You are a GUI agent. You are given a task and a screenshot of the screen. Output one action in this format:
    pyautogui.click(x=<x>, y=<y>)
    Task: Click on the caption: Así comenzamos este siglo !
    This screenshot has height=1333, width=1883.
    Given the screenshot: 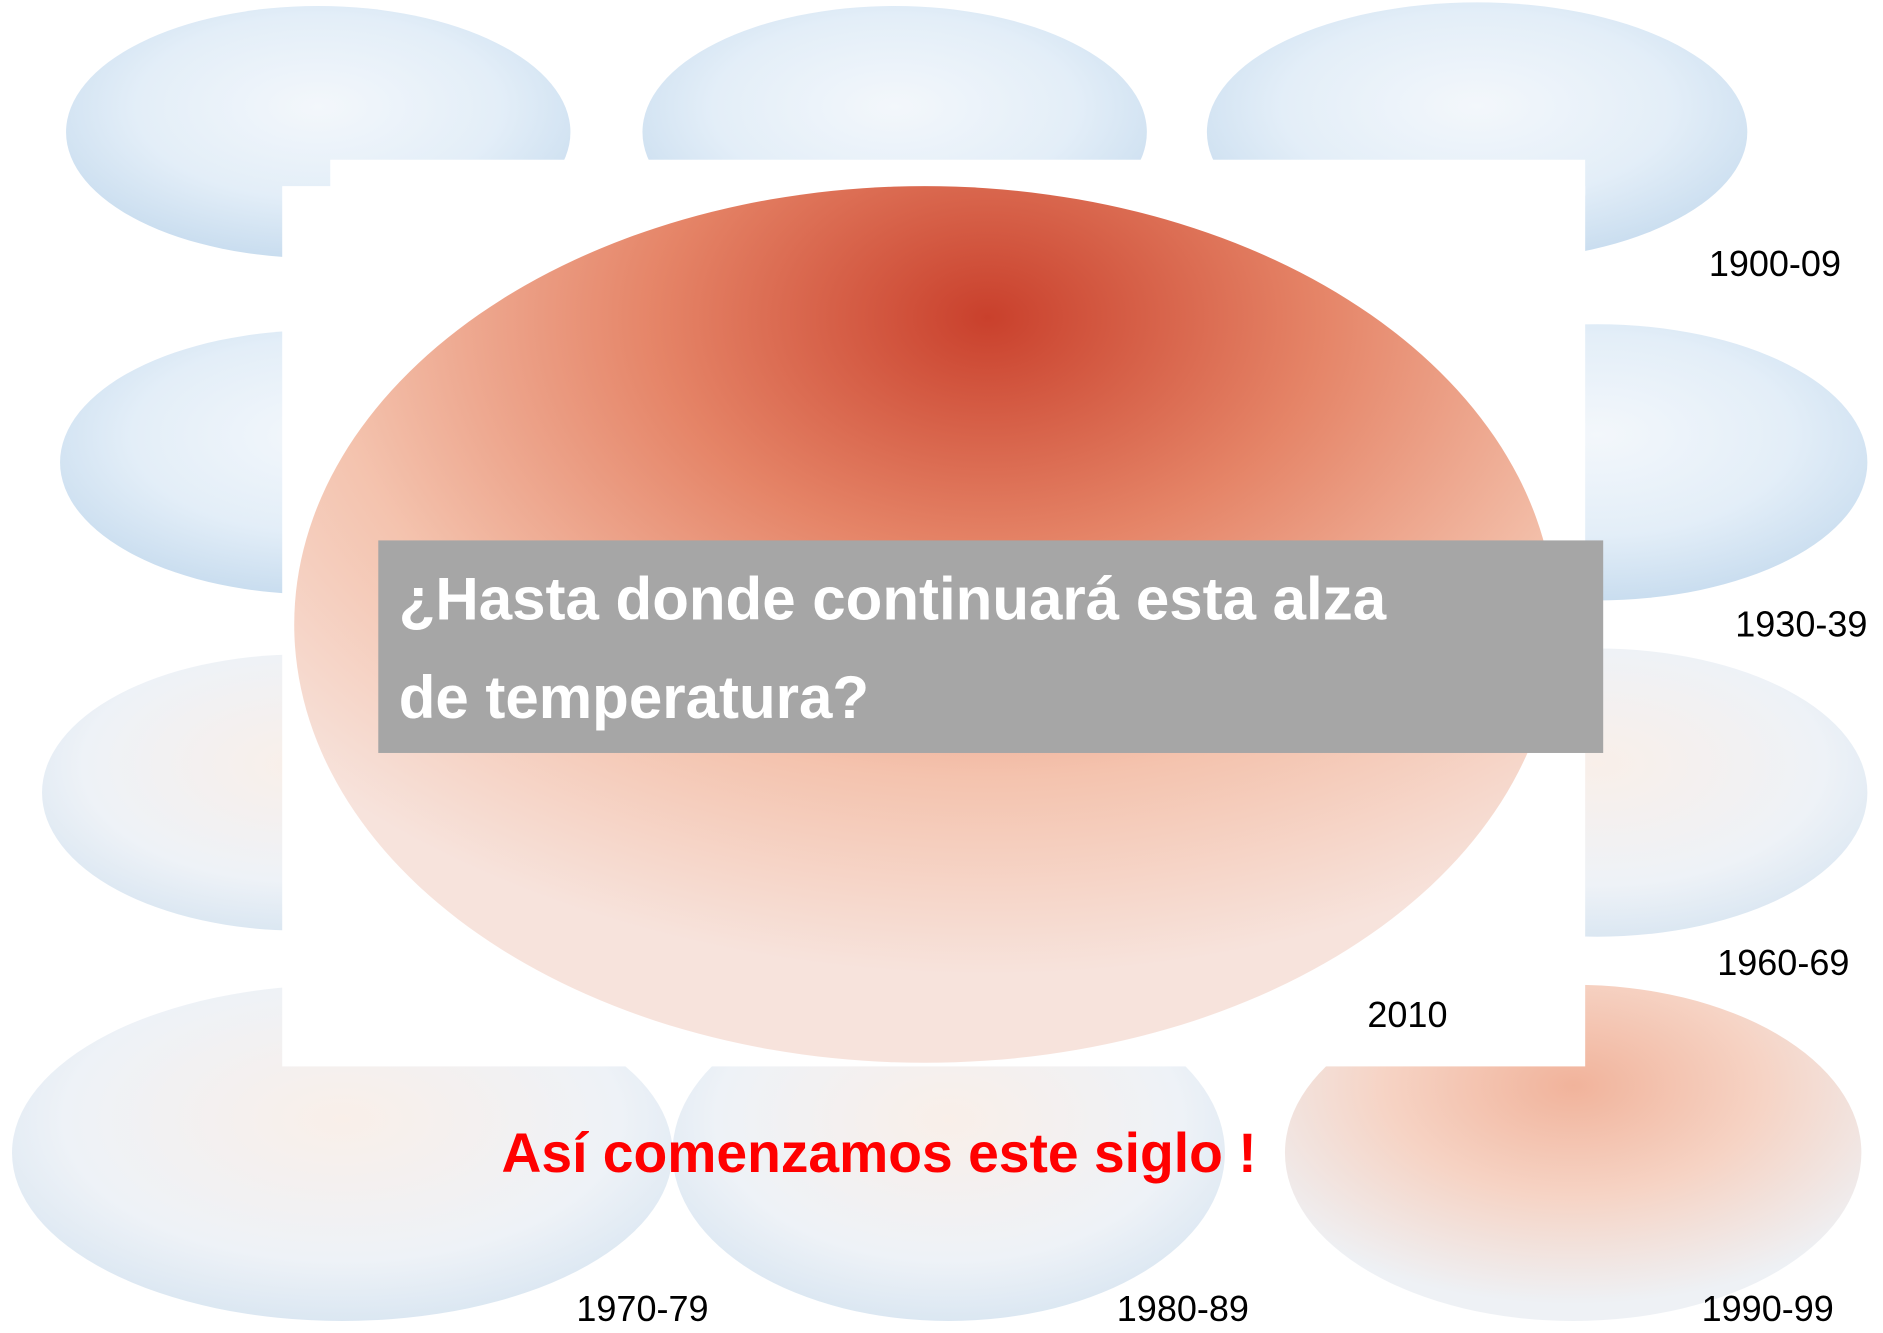 What is the action you would take?
    pyautogui.click(x=878, y=1153)
    